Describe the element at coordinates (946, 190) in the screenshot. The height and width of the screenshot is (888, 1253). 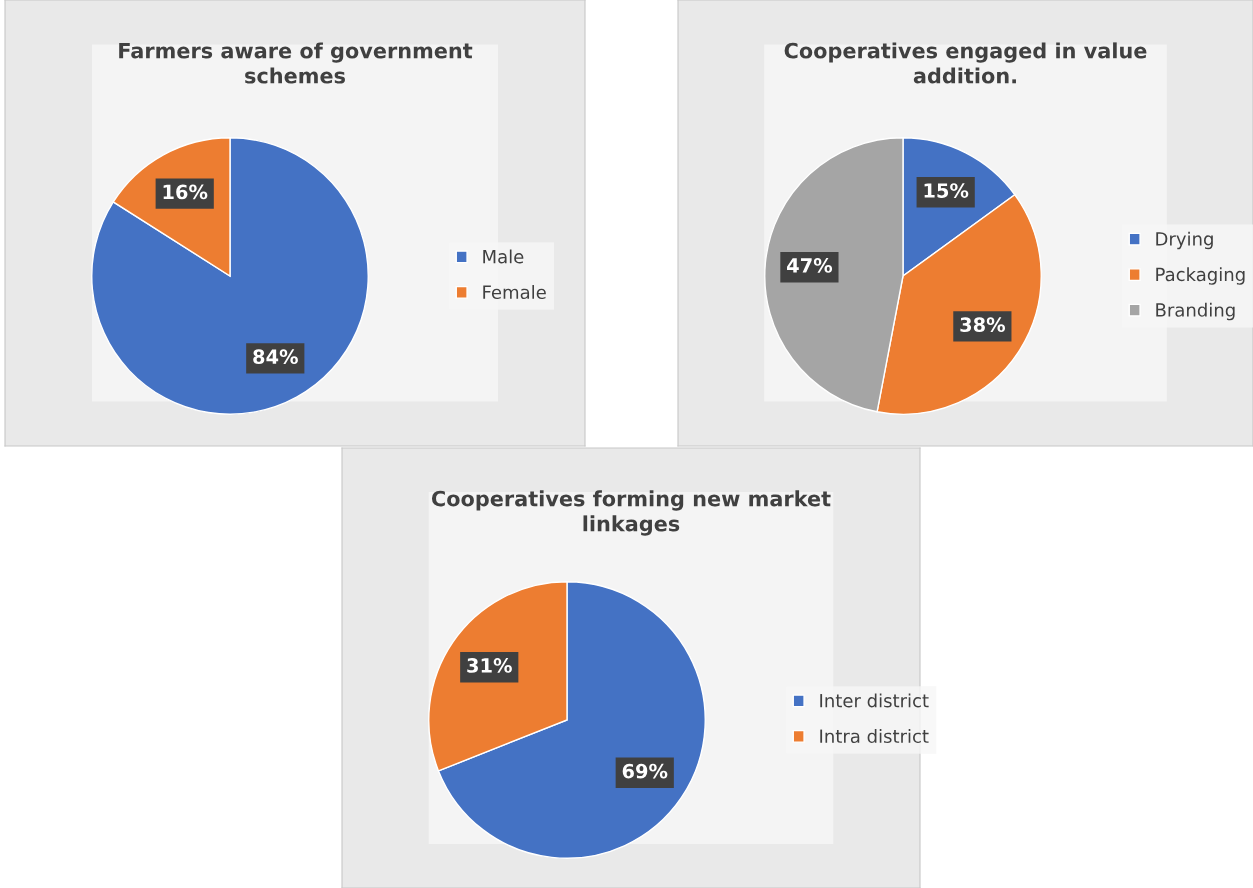
I see `data-label: 15%` at that location.